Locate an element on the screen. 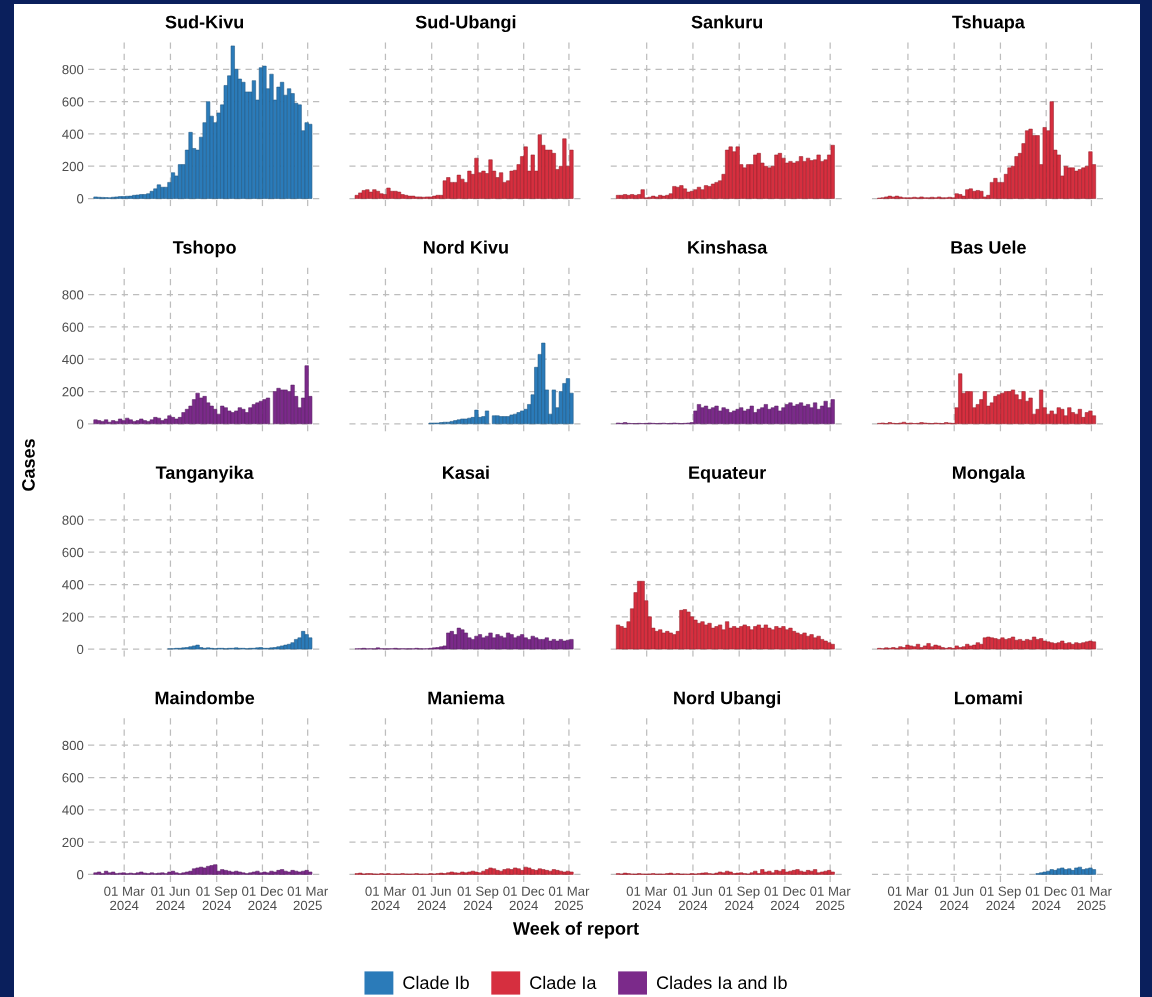  y-tick-label: 800 is located at coordinates (73, 69).